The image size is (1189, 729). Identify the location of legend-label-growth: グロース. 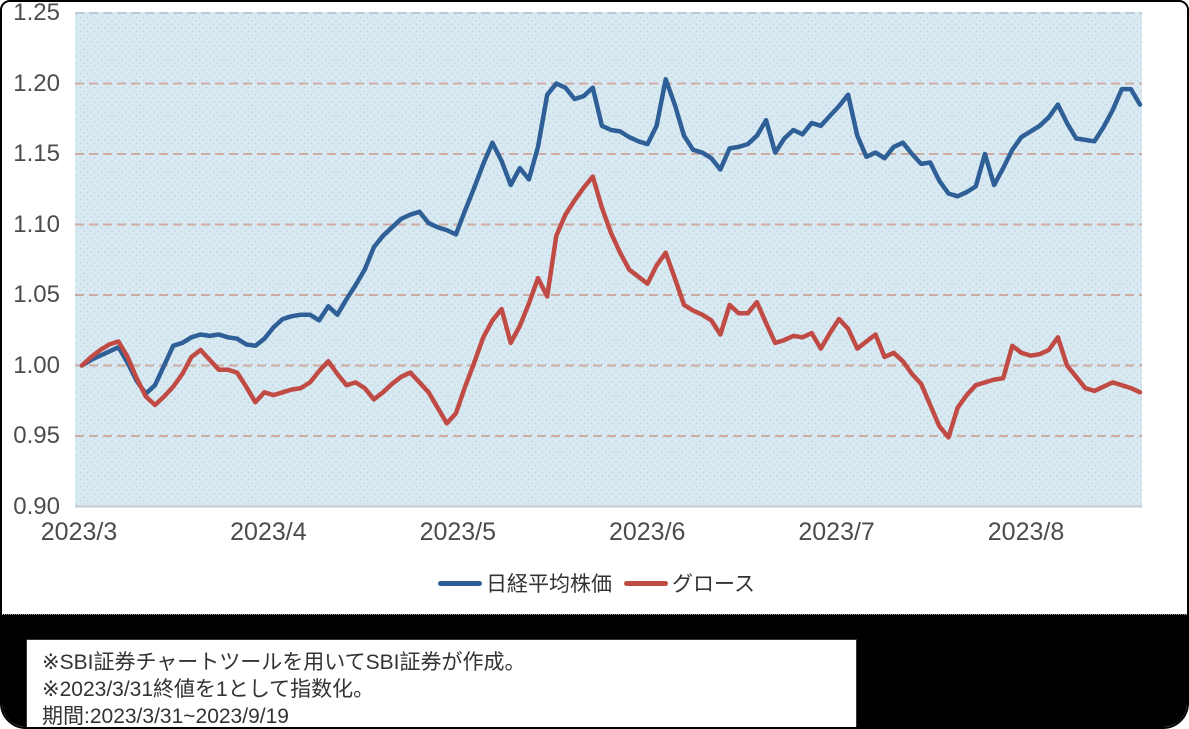
(713, 584).